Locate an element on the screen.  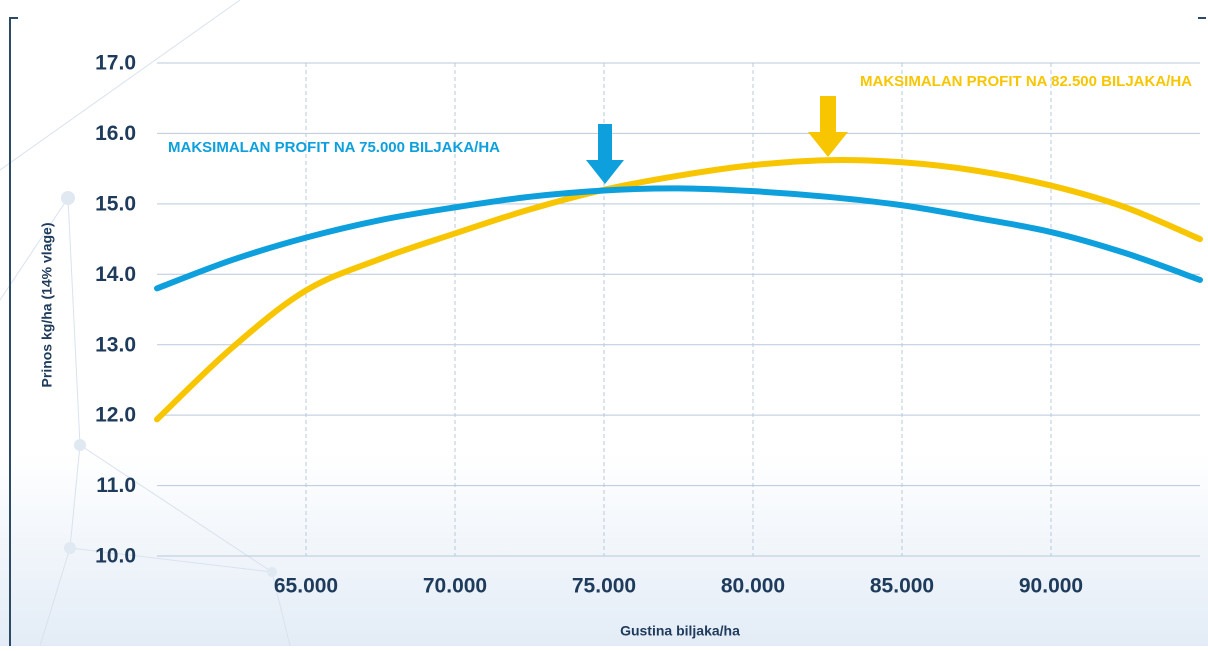
annotation: MAKSIMALAN PROFIT NA 82.500 BILJAKA/HA is located at coordinates (1026, 81).